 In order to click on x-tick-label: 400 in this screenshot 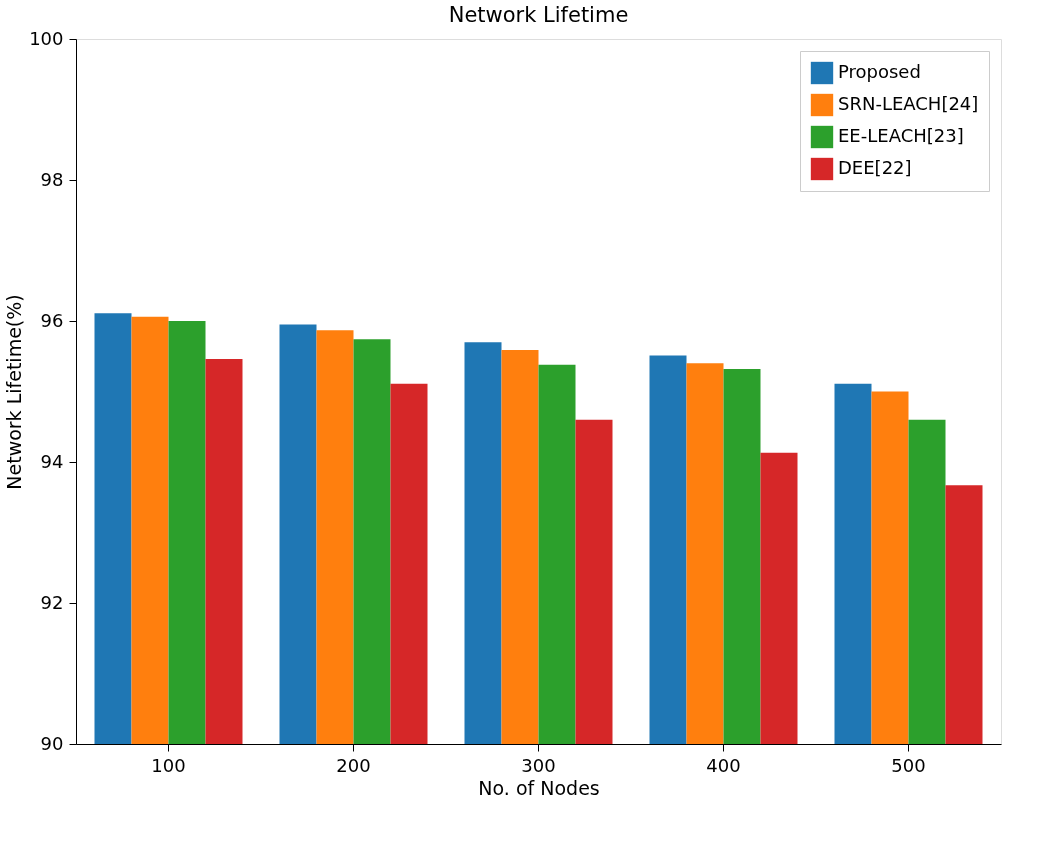, I will do `click(723, 765)`.